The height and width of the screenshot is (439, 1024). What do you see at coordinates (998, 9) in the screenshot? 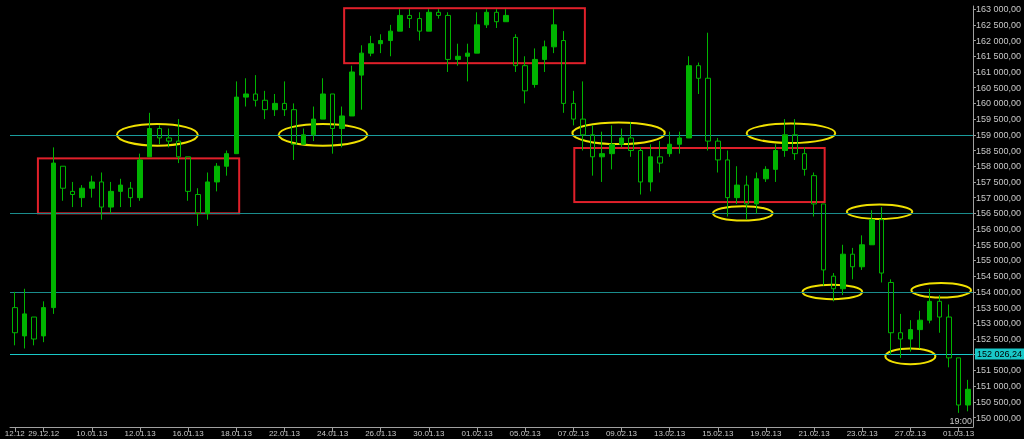
I see `y-tick-label: 163 000,00` at bounding box center [998, 9].